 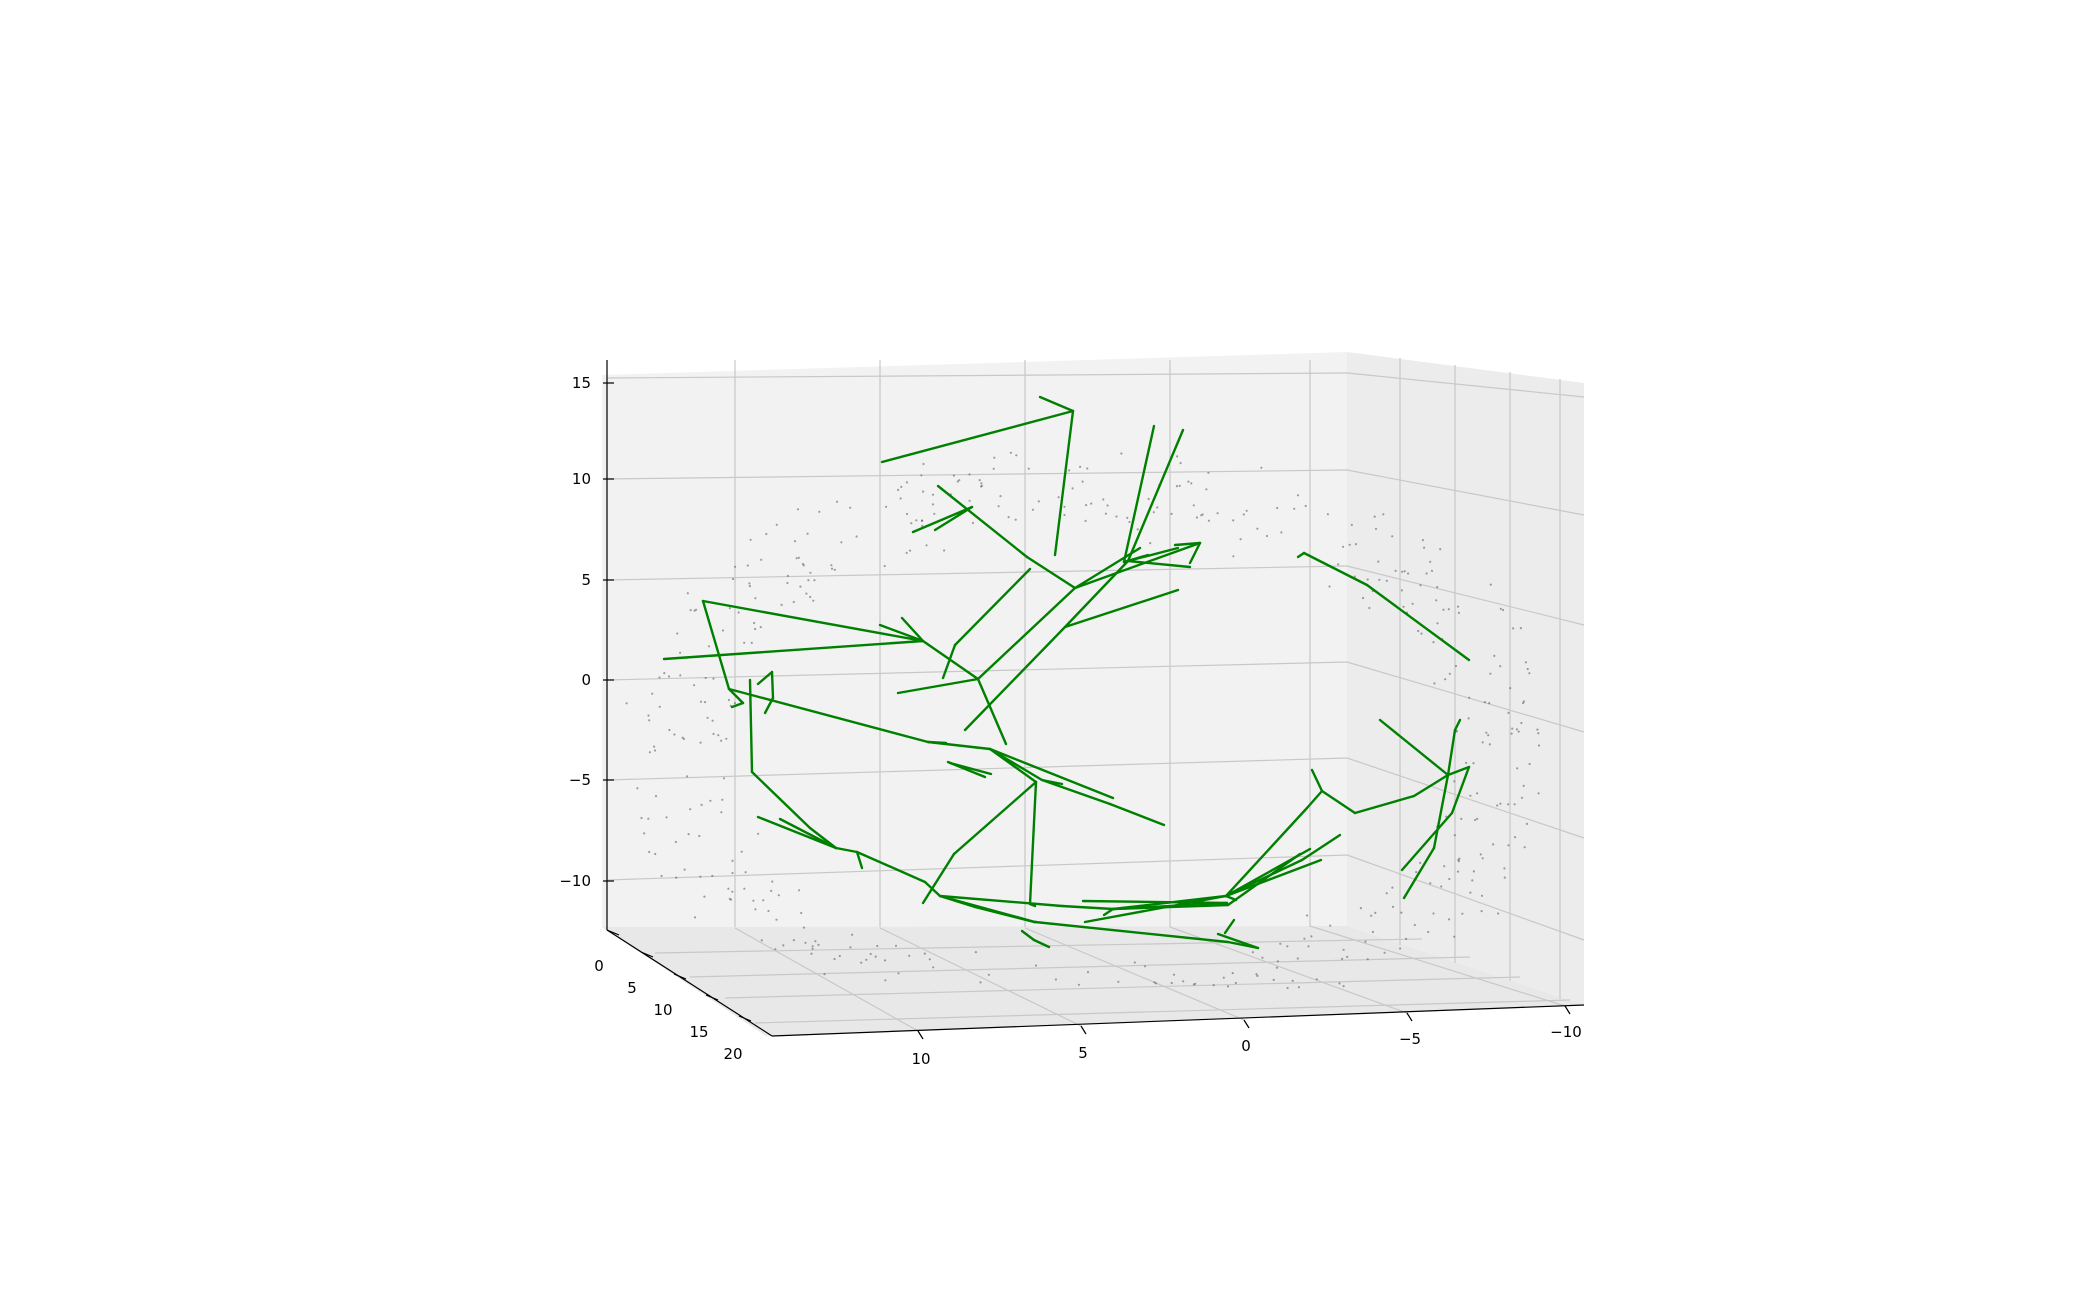 I want to click on y-tick-label: 5, so click(x=632, y=988).